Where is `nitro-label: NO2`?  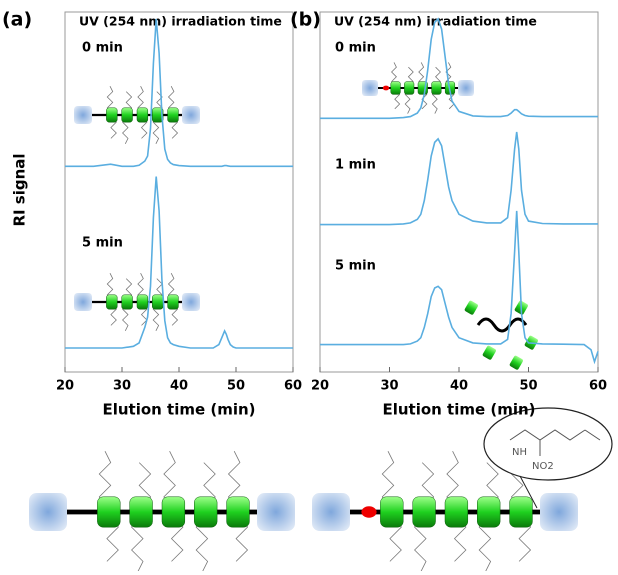
nitro-label: NO2 is located at coordinates (543, 466).